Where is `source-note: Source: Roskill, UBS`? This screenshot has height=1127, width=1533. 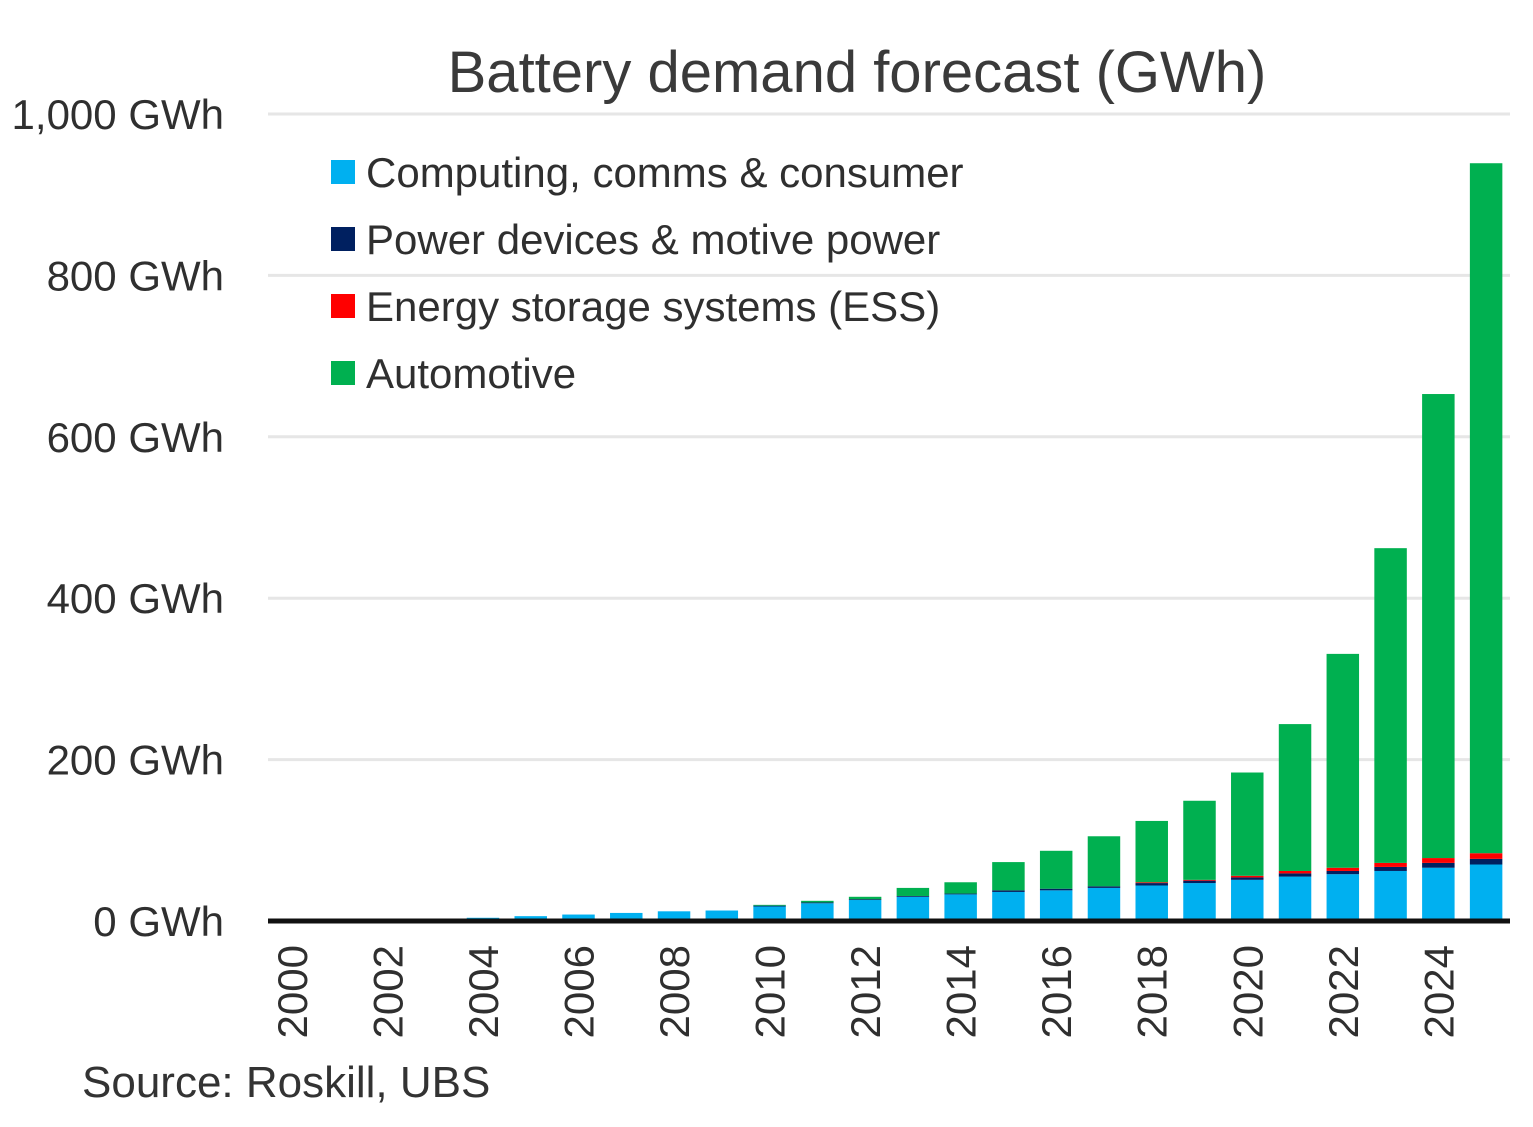
source-note: Source: Roskill, UBS is located at coordinates (286, 1082).